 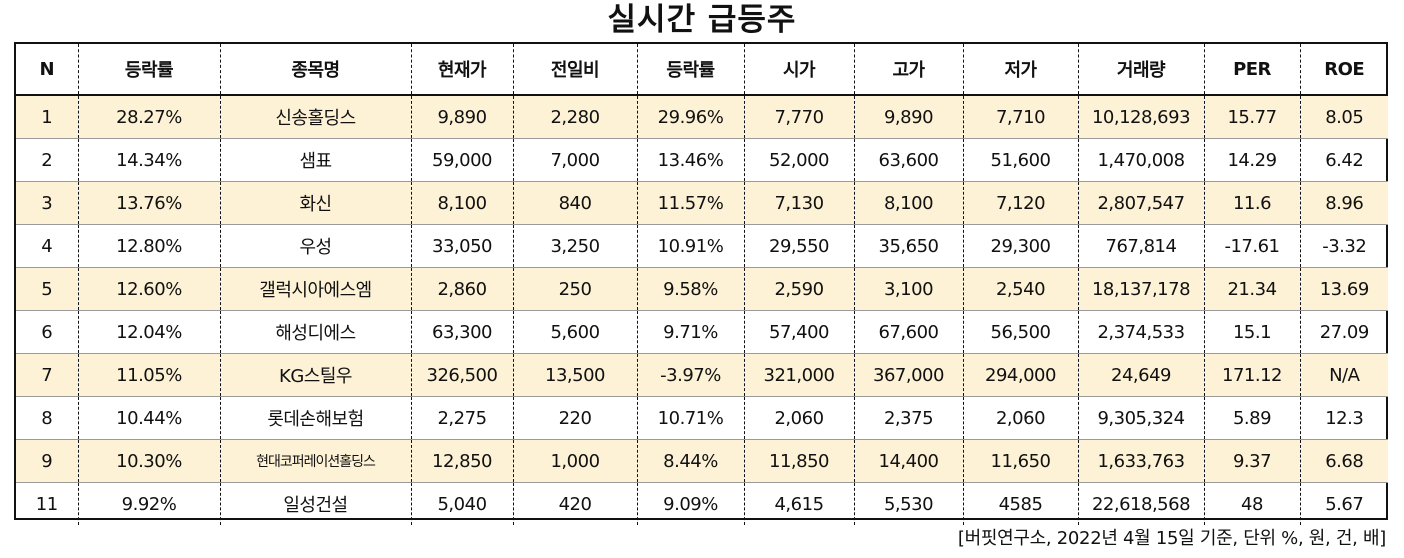 I want to click on cell-high: 67,600, so click(x=908, y=332).